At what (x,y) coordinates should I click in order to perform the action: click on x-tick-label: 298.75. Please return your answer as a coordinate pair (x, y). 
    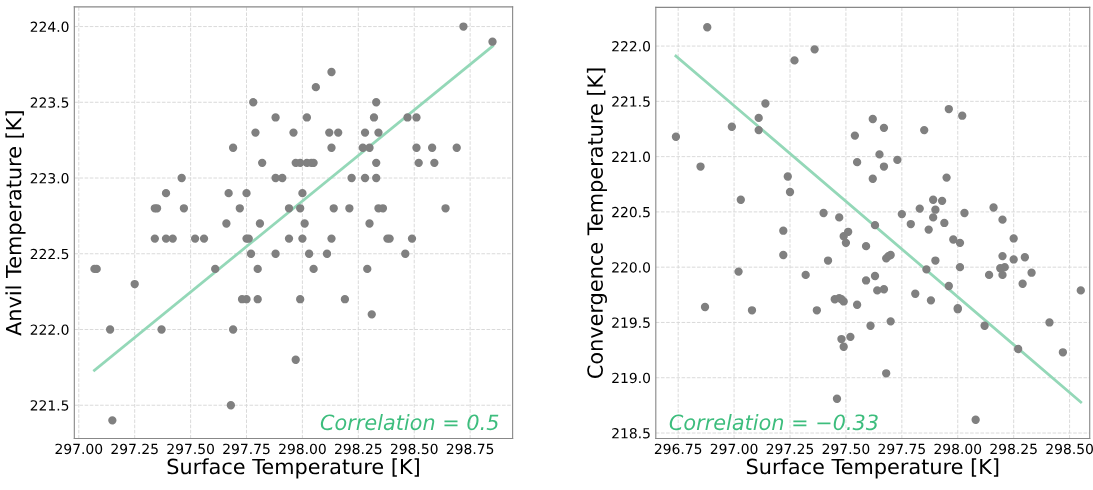
    Looking at the image, I should click on (470, 449).